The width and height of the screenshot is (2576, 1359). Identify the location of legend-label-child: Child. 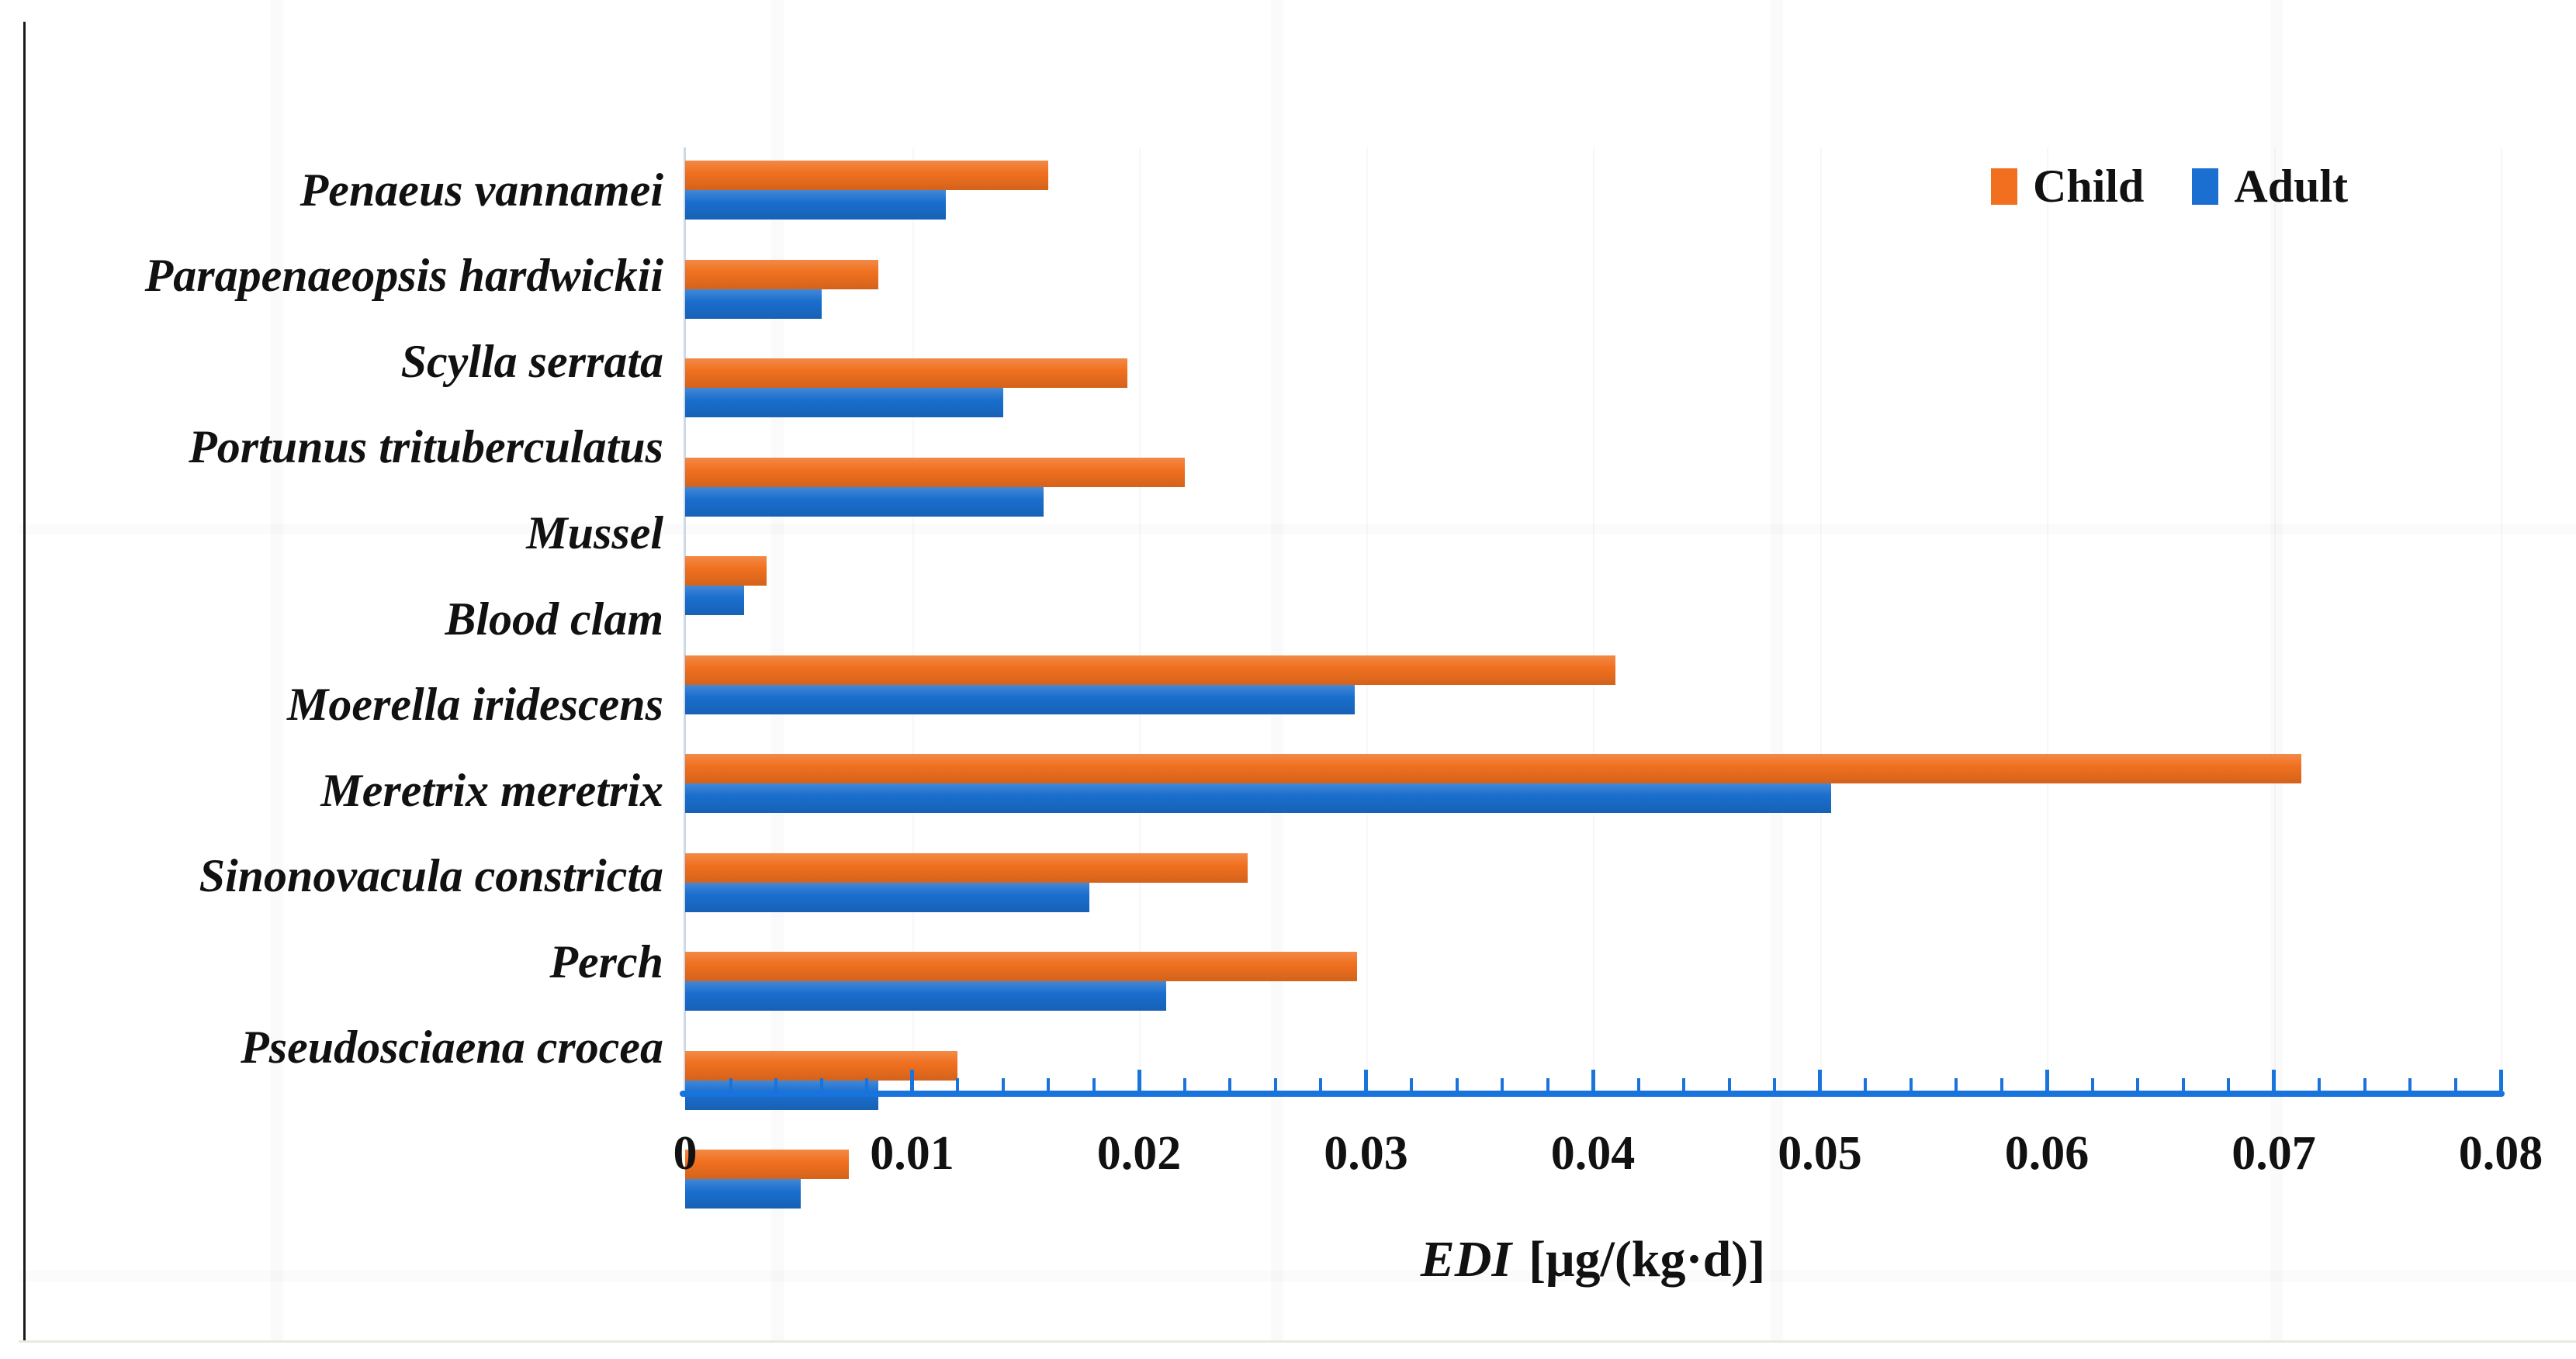
(2089, 186).